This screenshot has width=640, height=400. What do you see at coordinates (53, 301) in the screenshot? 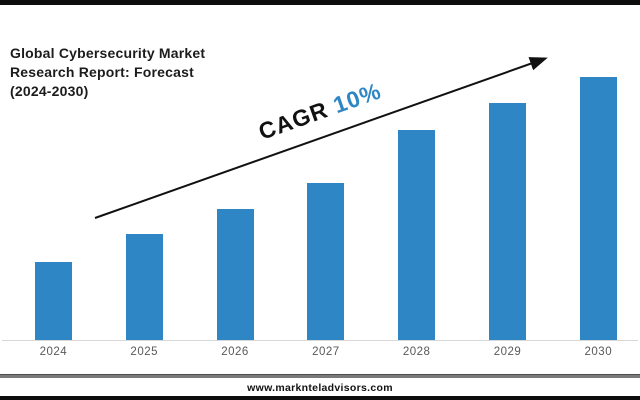
I see `bar-2024` at bounding box center [53, 301].